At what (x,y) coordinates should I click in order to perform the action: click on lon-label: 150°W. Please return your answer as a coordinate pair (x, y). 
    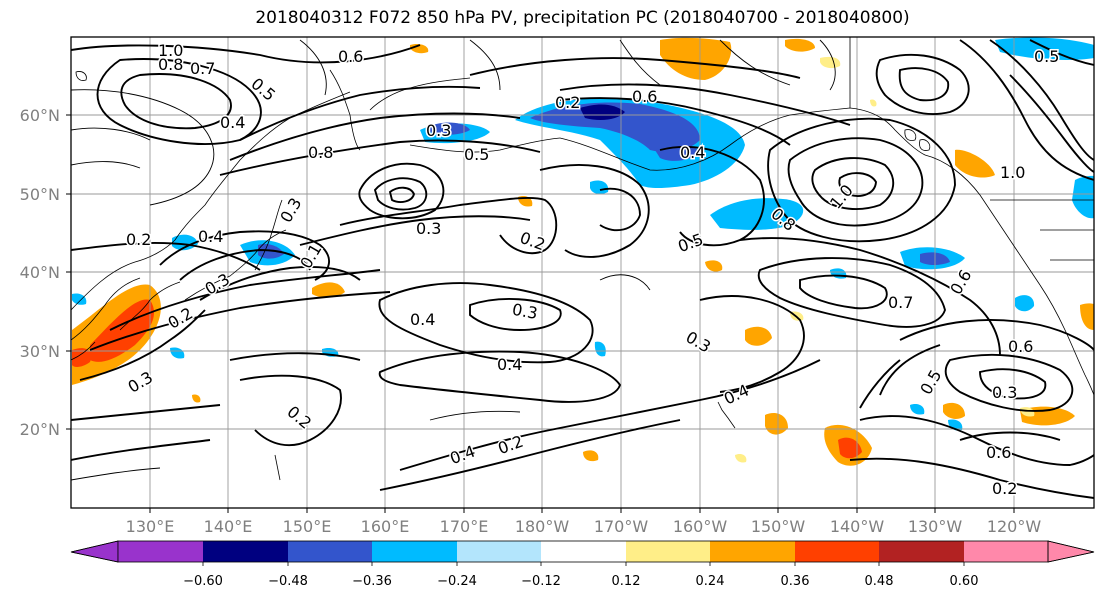
    Looking at the image, I should click on (778, 526).